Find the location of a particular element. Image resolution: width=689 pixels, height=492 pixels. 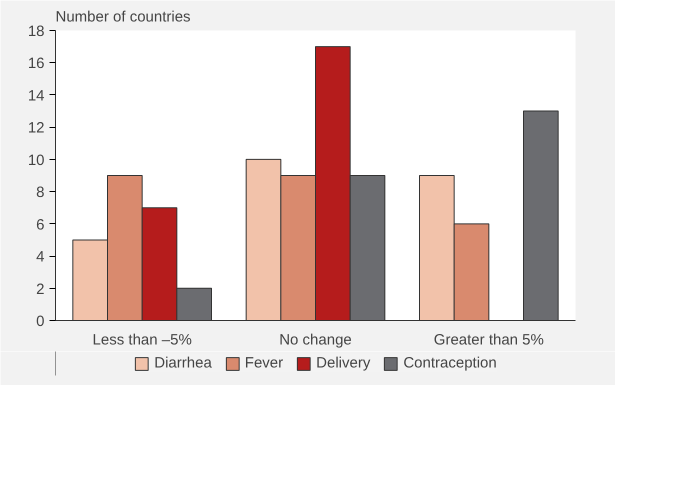

y-tick-label: 14 is located at coordinates (36, 95).